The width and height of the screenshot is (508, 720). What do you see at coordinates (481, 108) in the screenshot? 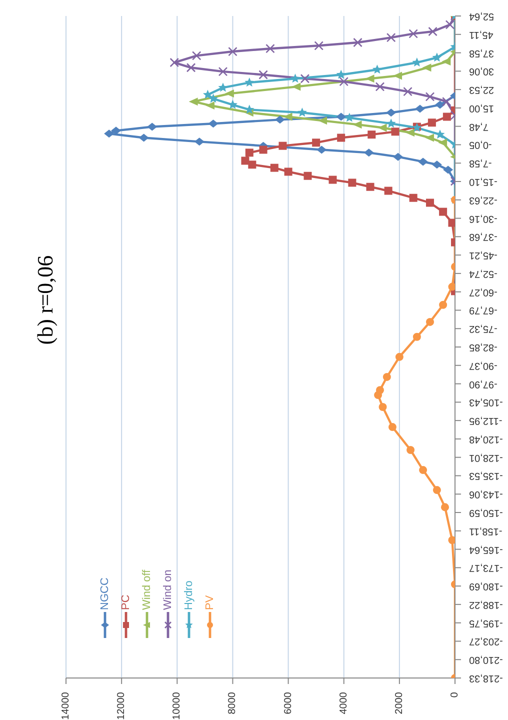
I see `y-tick-label: 15,00` at bounding box center [481, 108].